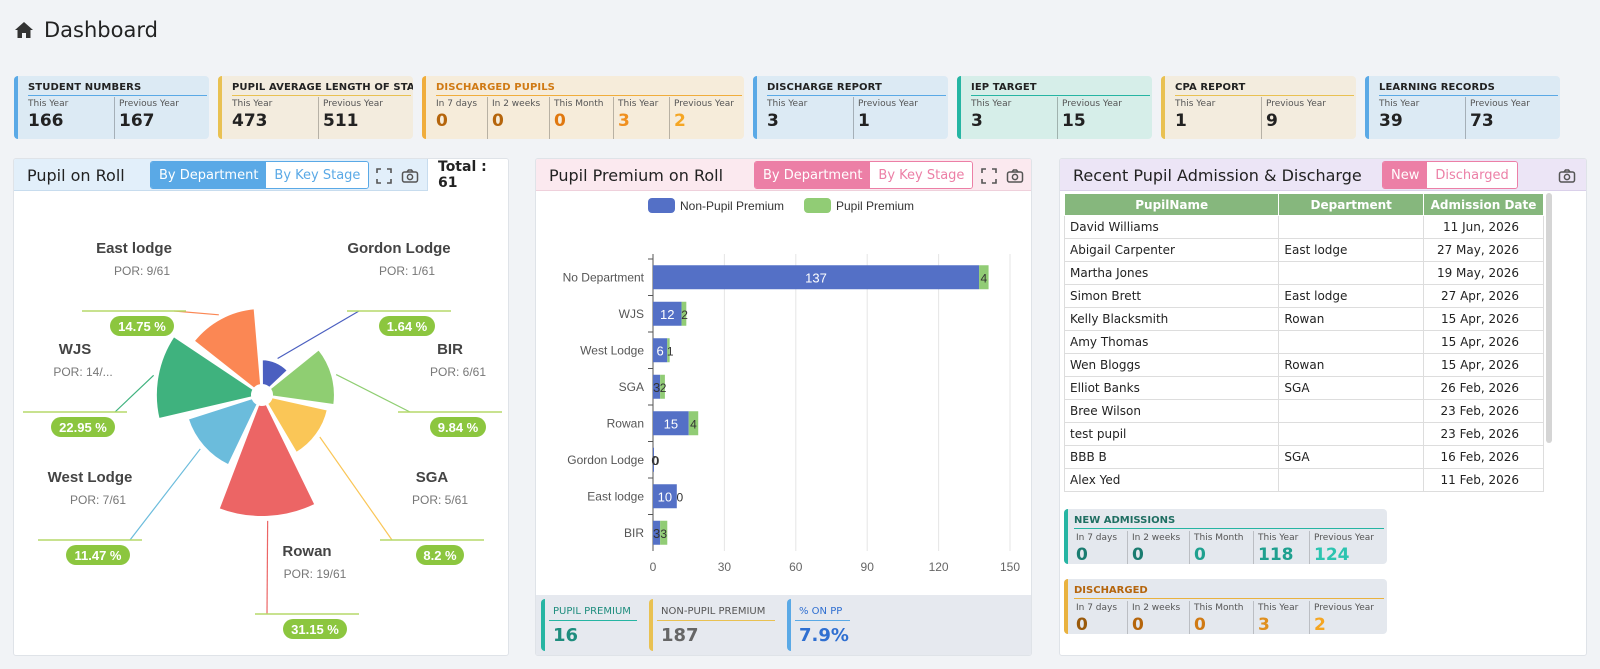 This screenshot has height=669, width=1600. What do you see at coordinates (407, 326) in the screenshot?
I see `segment-percent-label: 1.64 %` at bounding box center [407, 326].